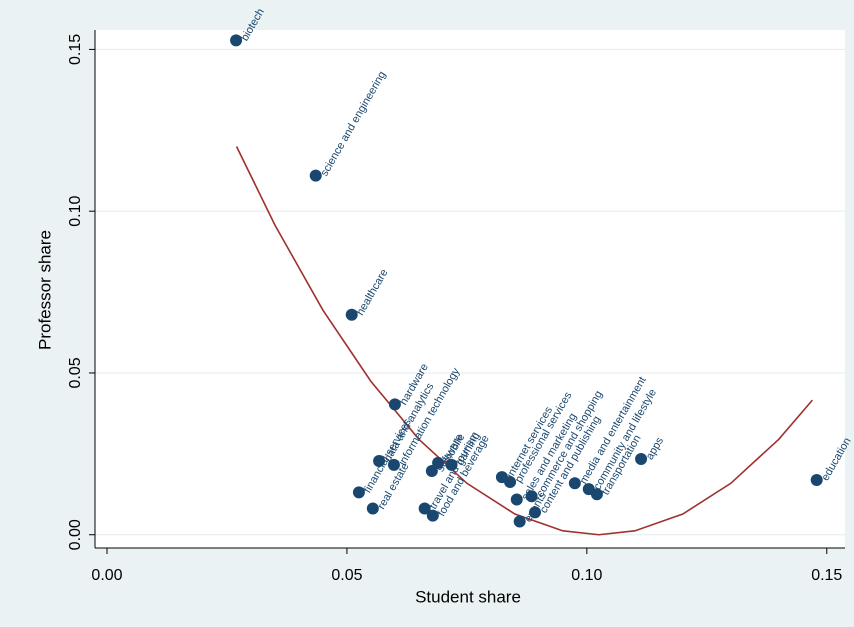 This screenshot has height=627, width=854. Describe the element at coordinates (44, 290) in the screenshot. I see `y-axis-title: Professor share` at that location.